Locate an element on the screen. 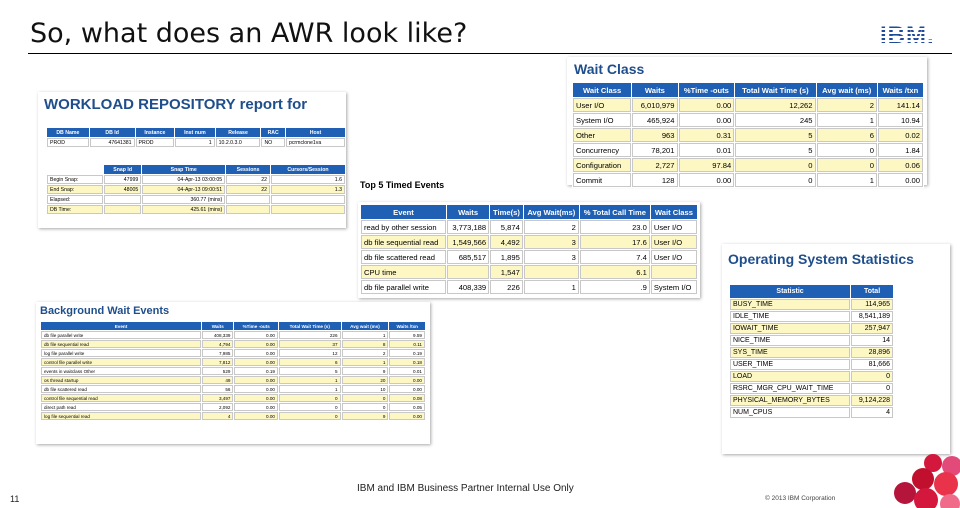 This screenshot has height=508, width=960. table-cell: os thread startup is located at coordinates (121, 380).